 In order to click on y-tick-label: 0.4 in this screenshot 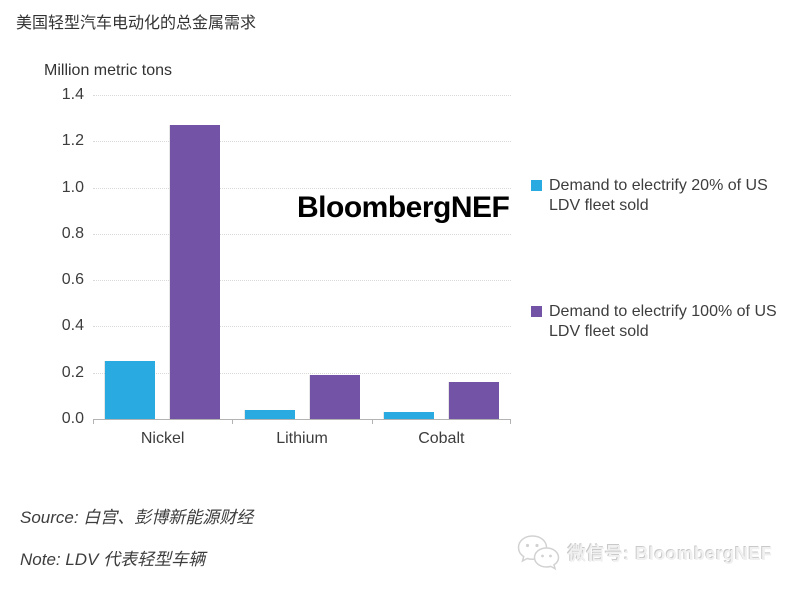, I will do `click(72, 326)`.